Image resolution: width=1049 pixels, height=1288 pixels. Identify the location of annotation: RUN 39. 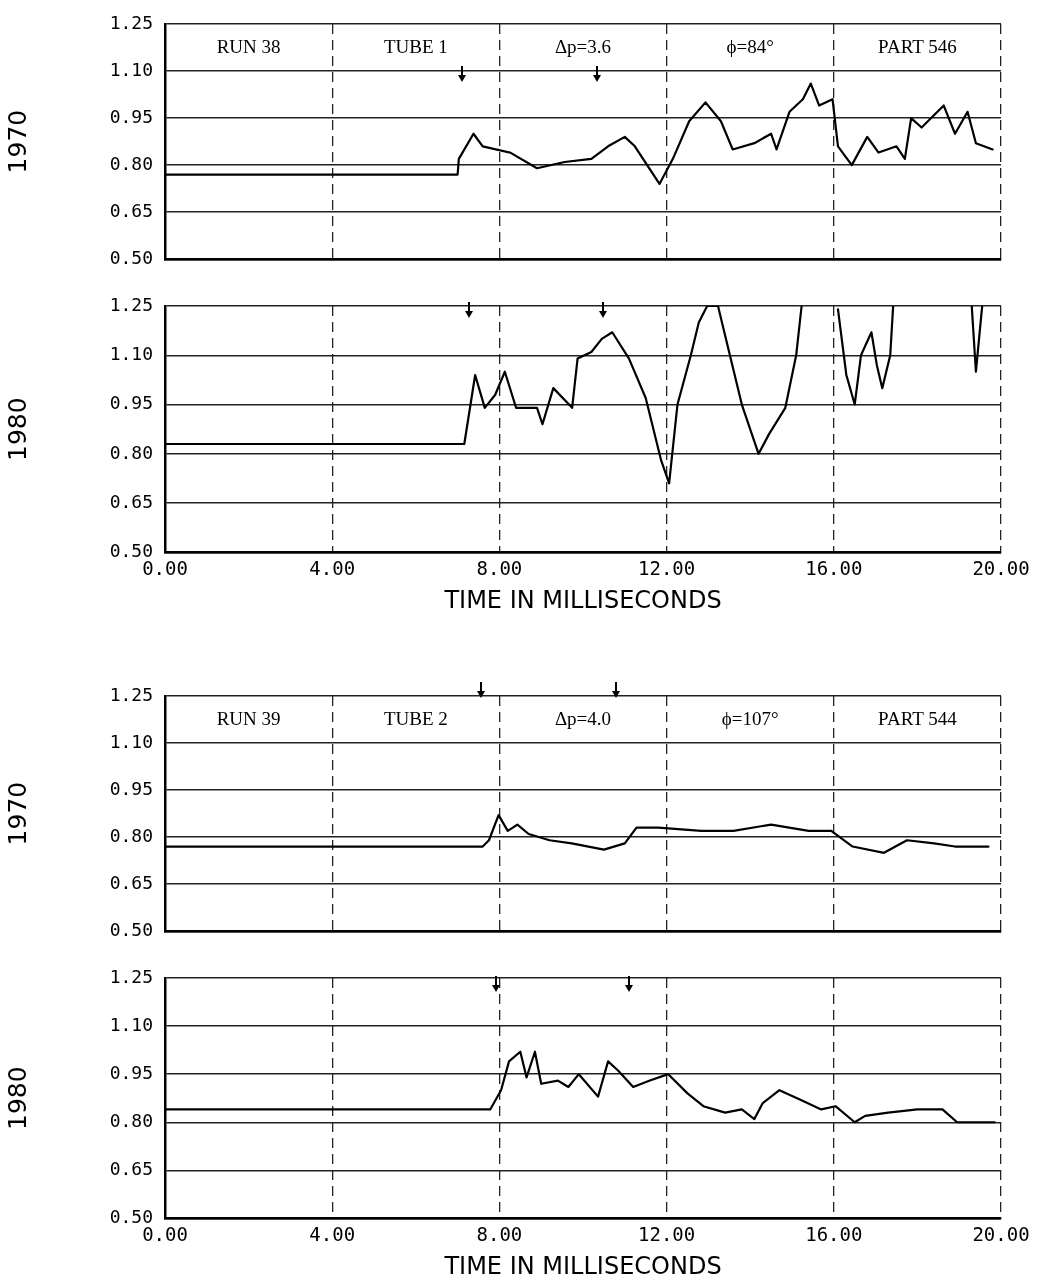
(248, 718).